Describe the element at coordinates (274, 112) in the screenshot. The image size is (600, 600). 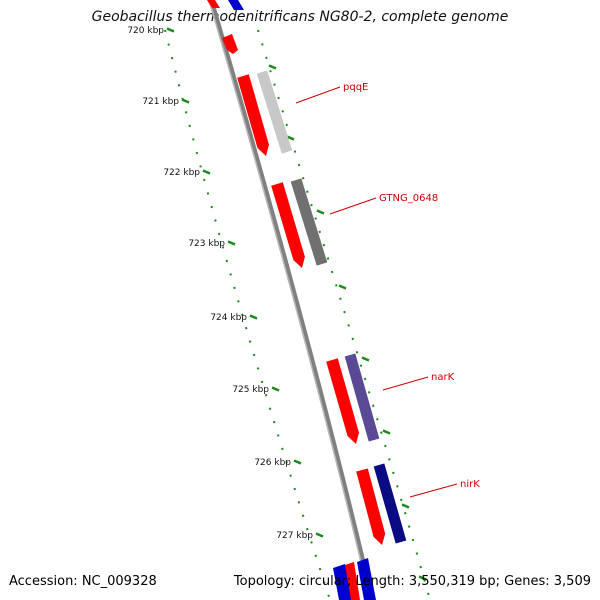
I see `gene-bar-pqqe` at that location.